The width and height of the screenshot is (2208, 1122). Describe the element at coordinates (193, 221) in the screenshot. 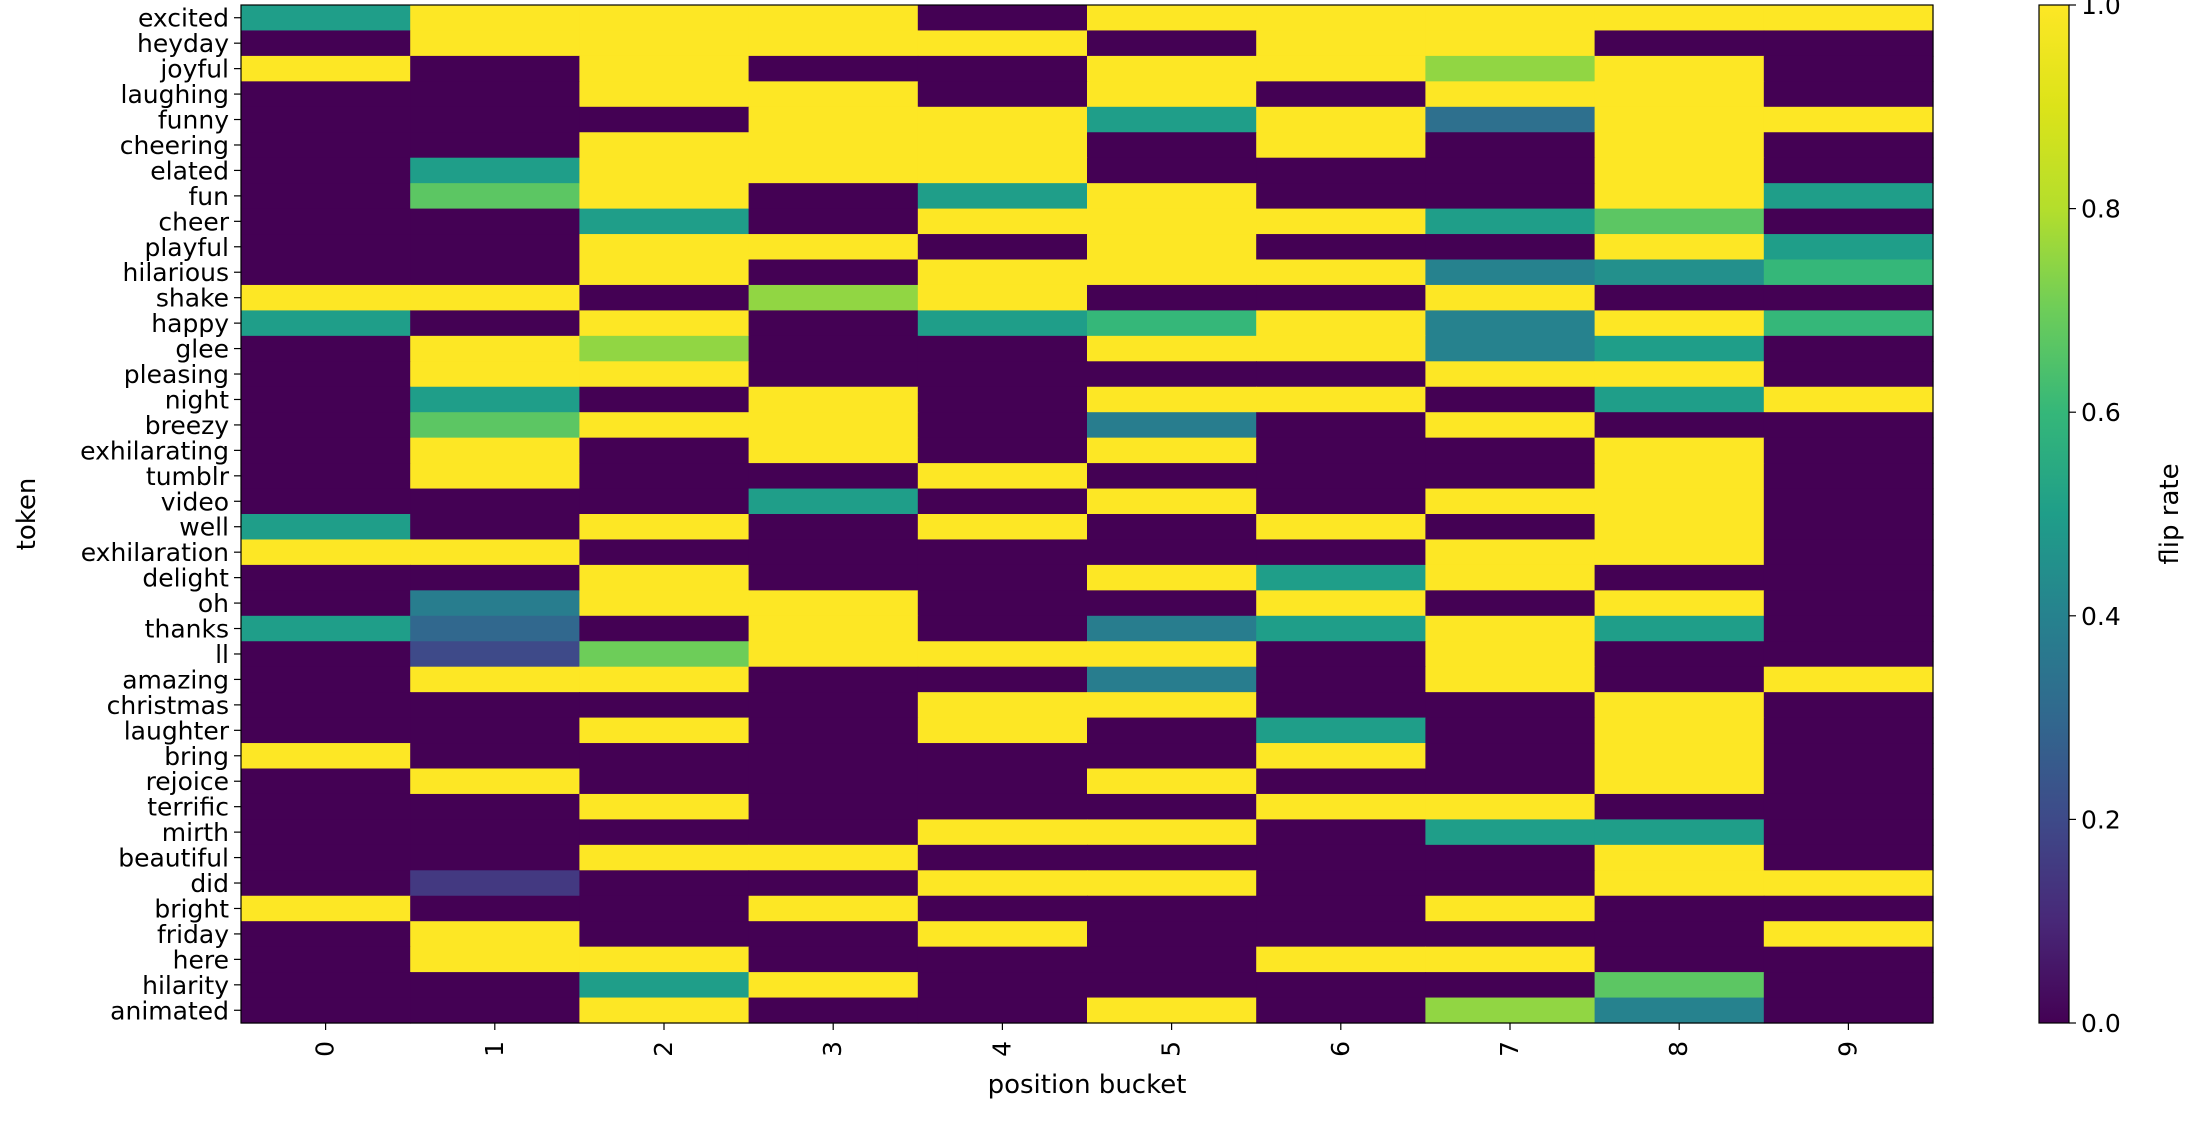

I see `y-tick-label: cheer` at that location.